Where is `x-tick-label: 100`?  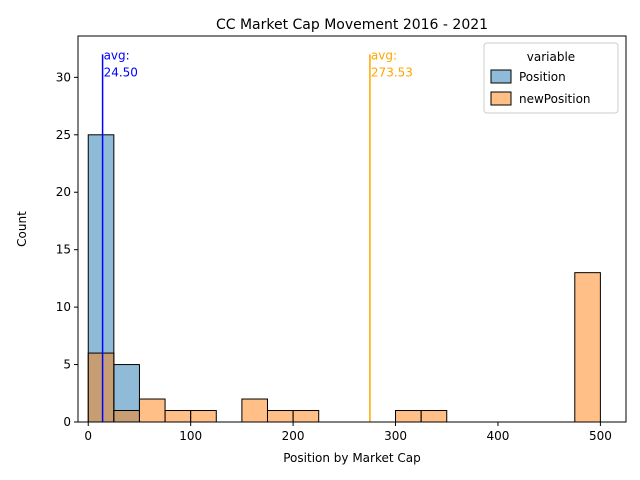
x-tick-label: 100 is located at coordinates (190, 436).